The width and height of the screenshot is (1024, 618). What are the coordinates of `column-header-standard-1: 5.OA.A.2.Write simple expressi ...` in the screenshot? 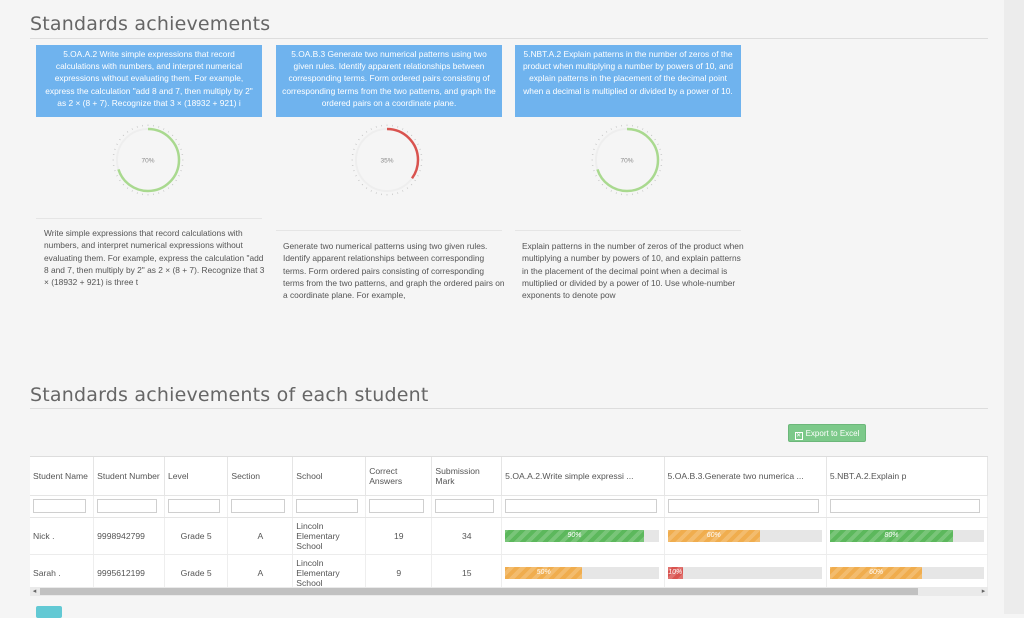 It's located at (583, 476).